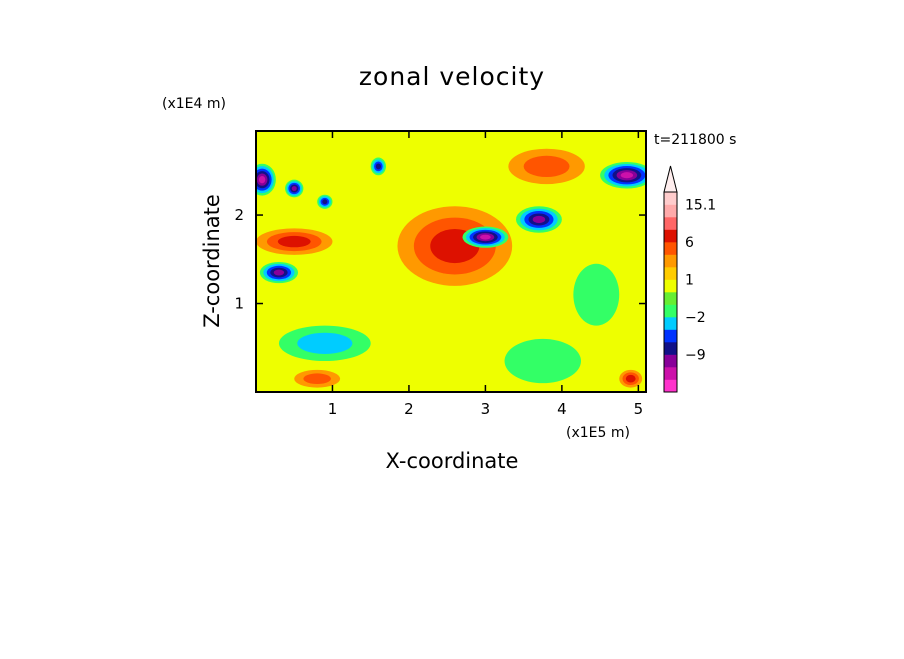  I want to click on chart-title: zonal velocity, so click(452, 76).